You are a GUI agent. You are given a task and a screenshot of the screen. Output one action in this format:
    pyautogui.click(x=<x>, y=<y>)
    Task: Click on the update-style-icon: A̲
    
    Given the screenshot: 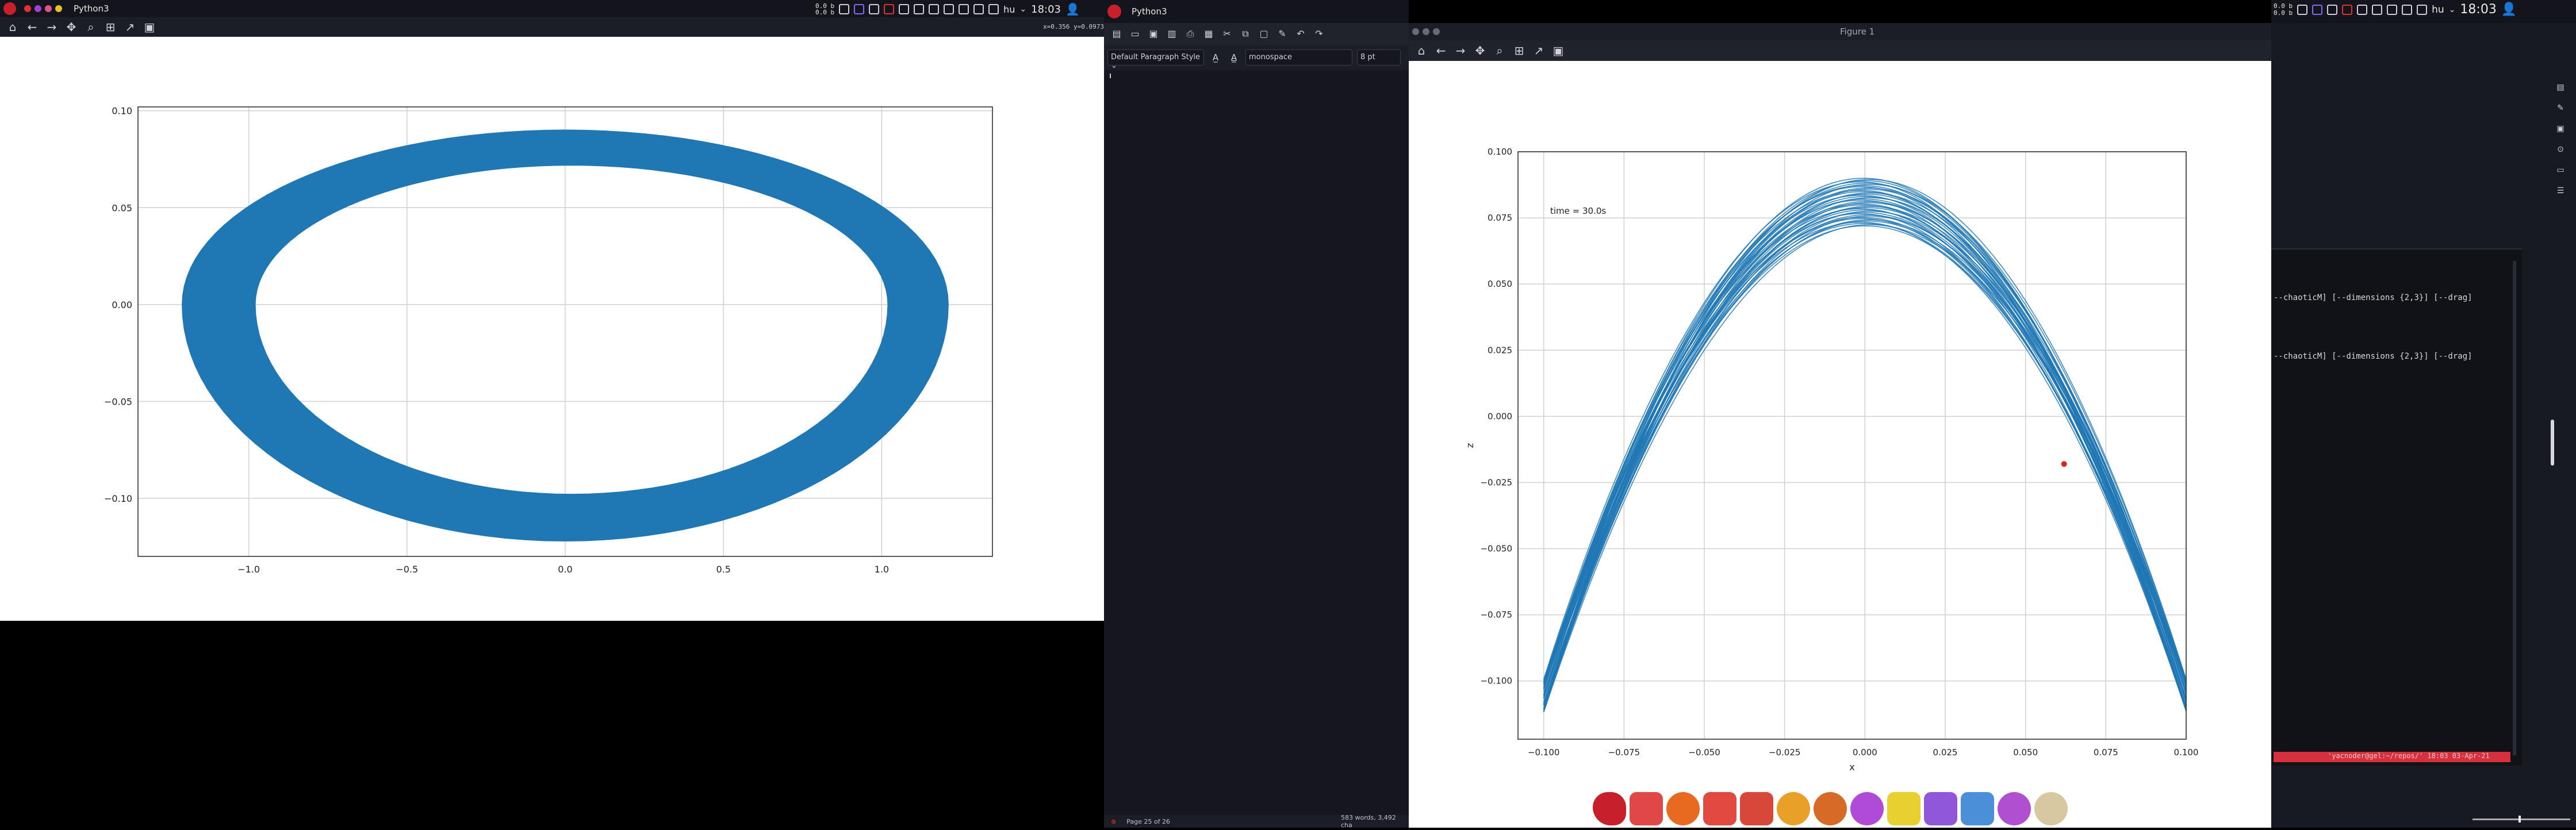 What is the action you would take?
    pyautogui.click(x=1215, y=57)
    